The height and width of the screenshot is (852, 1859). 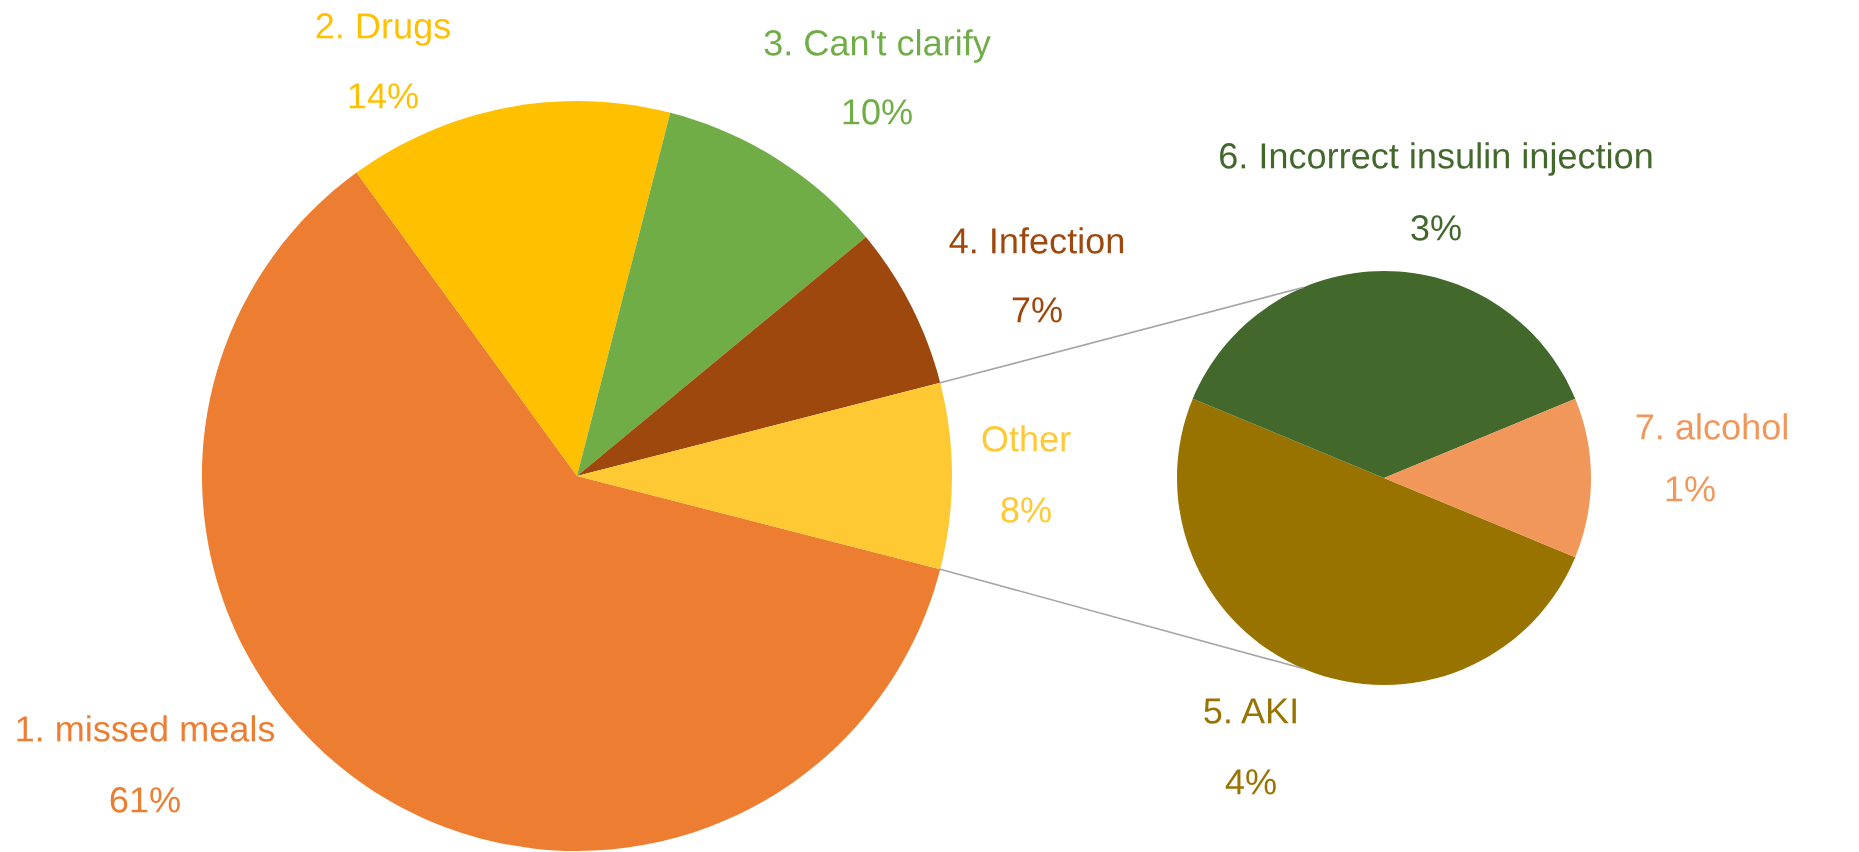 I want to click on data-label: 10%, so click(x=877, y=112).